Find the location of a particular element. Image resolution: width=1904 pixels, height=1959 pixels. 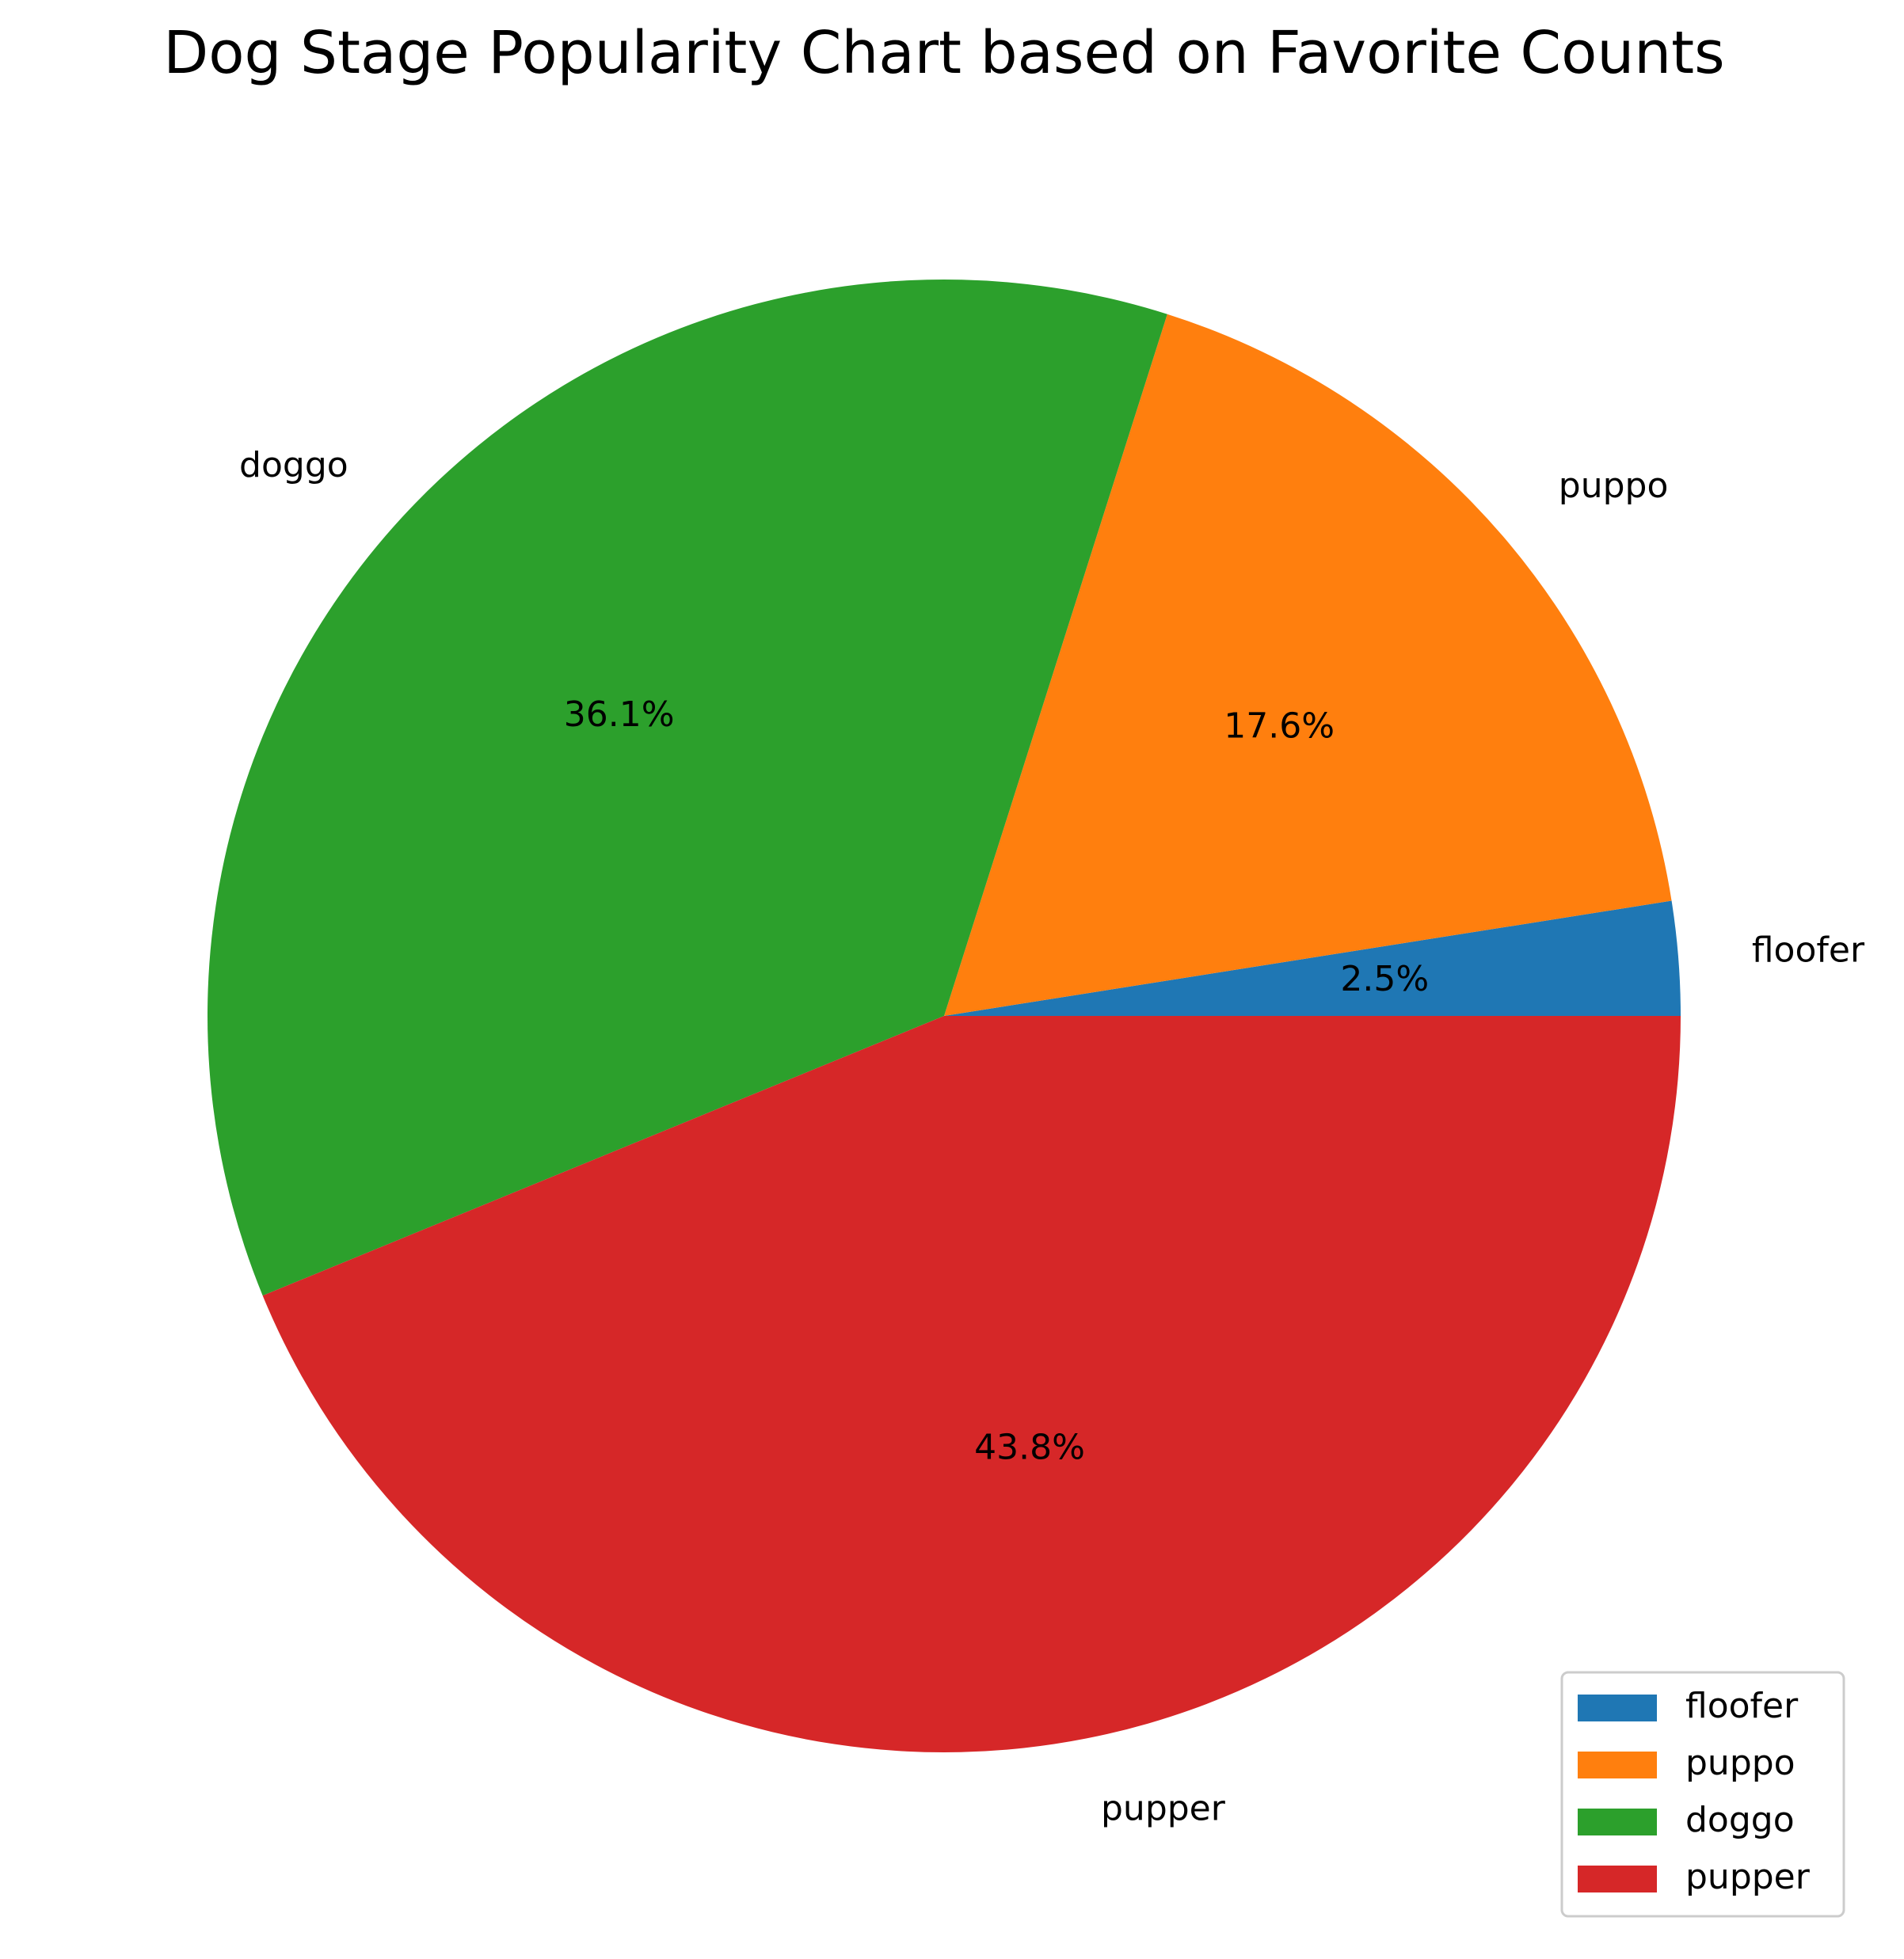

percent-label-pupper: 43.8% is located at coordinates (1029, 1447).